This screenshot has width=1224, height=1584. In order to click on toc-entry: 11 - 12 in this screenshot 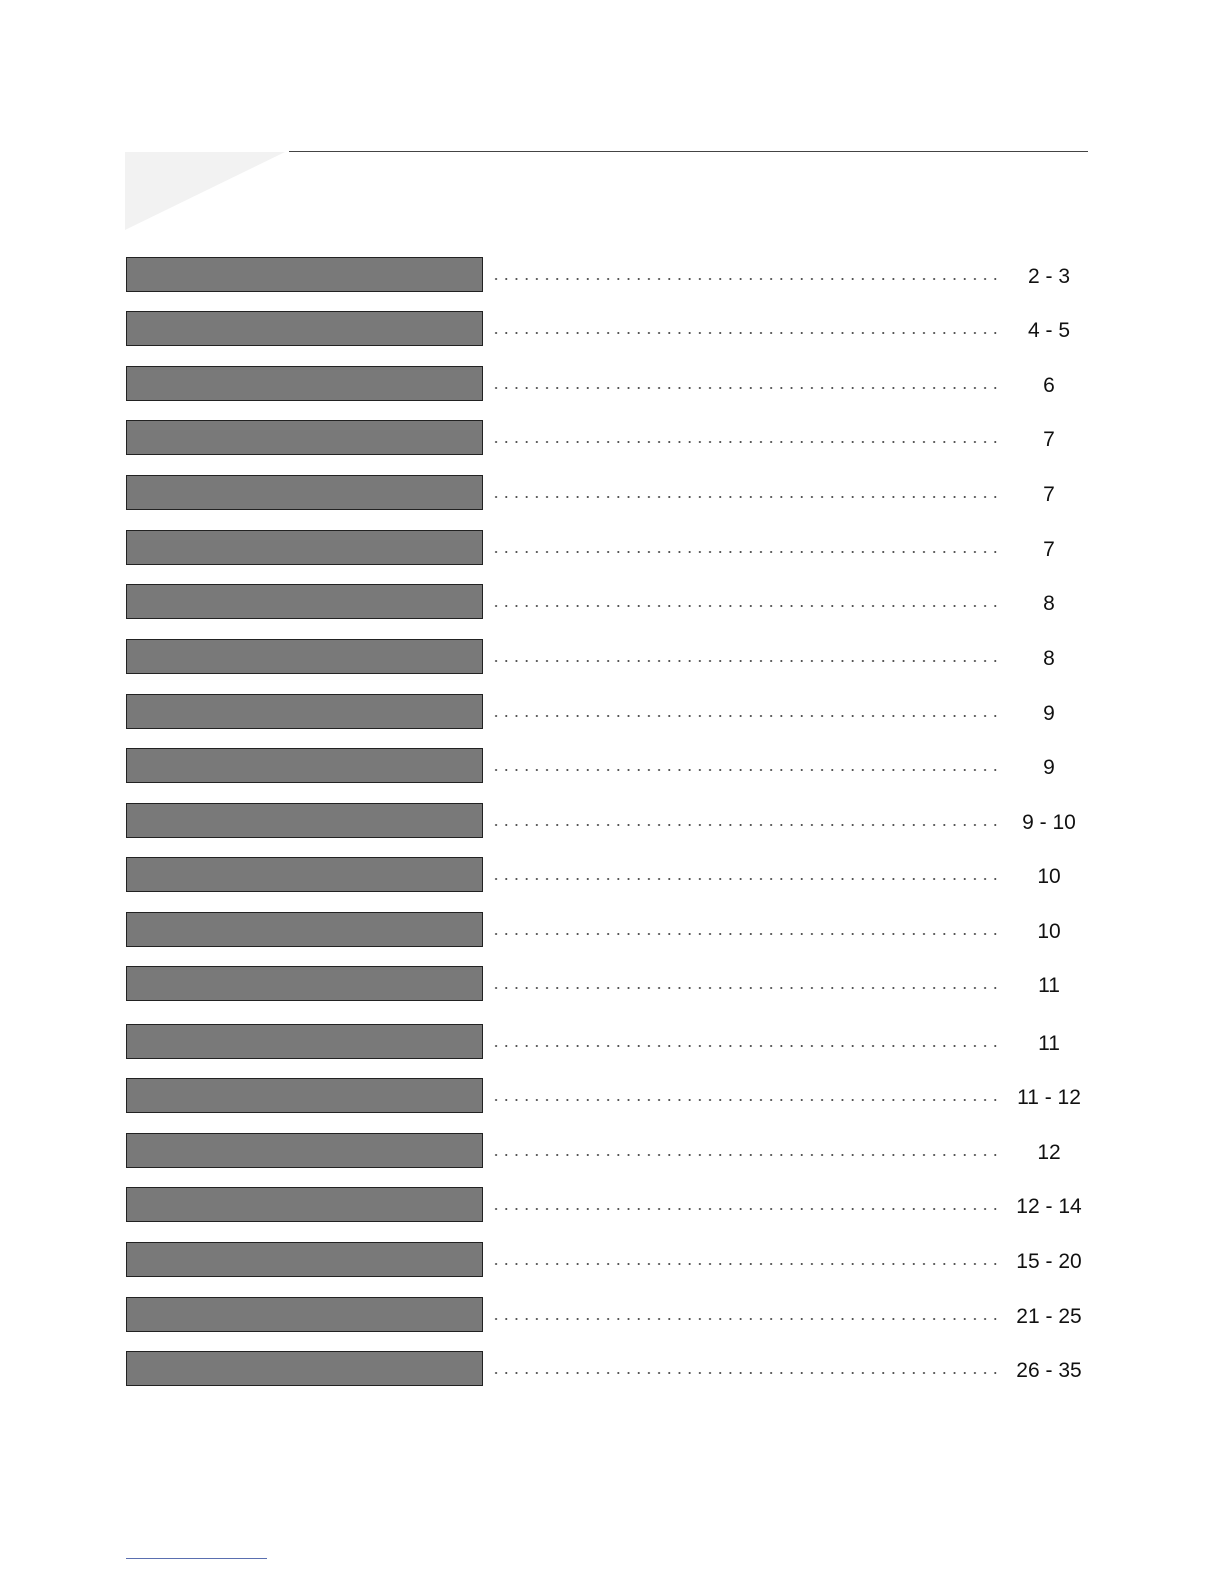, I will do `click(606, 1097)`.